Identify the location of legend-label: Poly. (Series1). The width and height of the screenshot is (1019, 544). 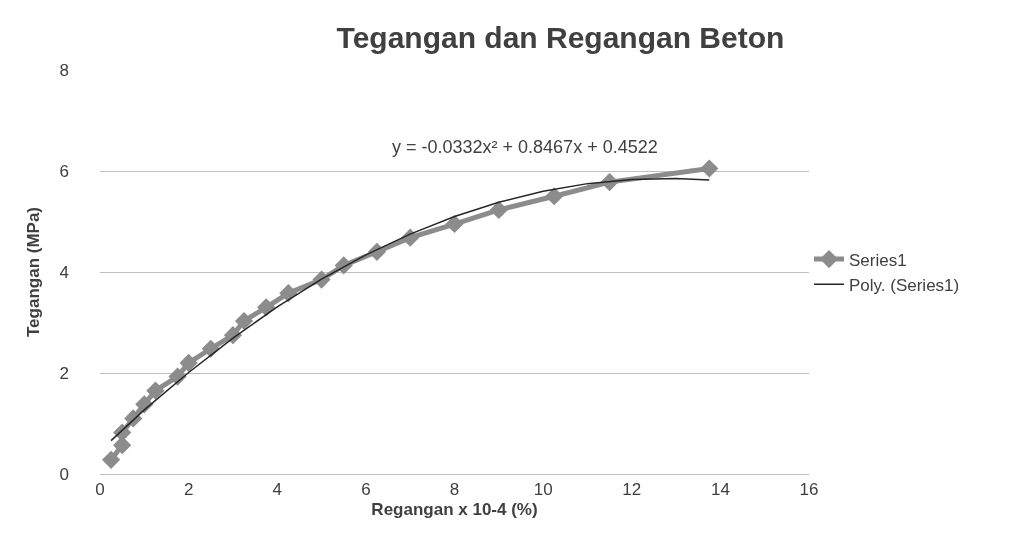
(904, 285).